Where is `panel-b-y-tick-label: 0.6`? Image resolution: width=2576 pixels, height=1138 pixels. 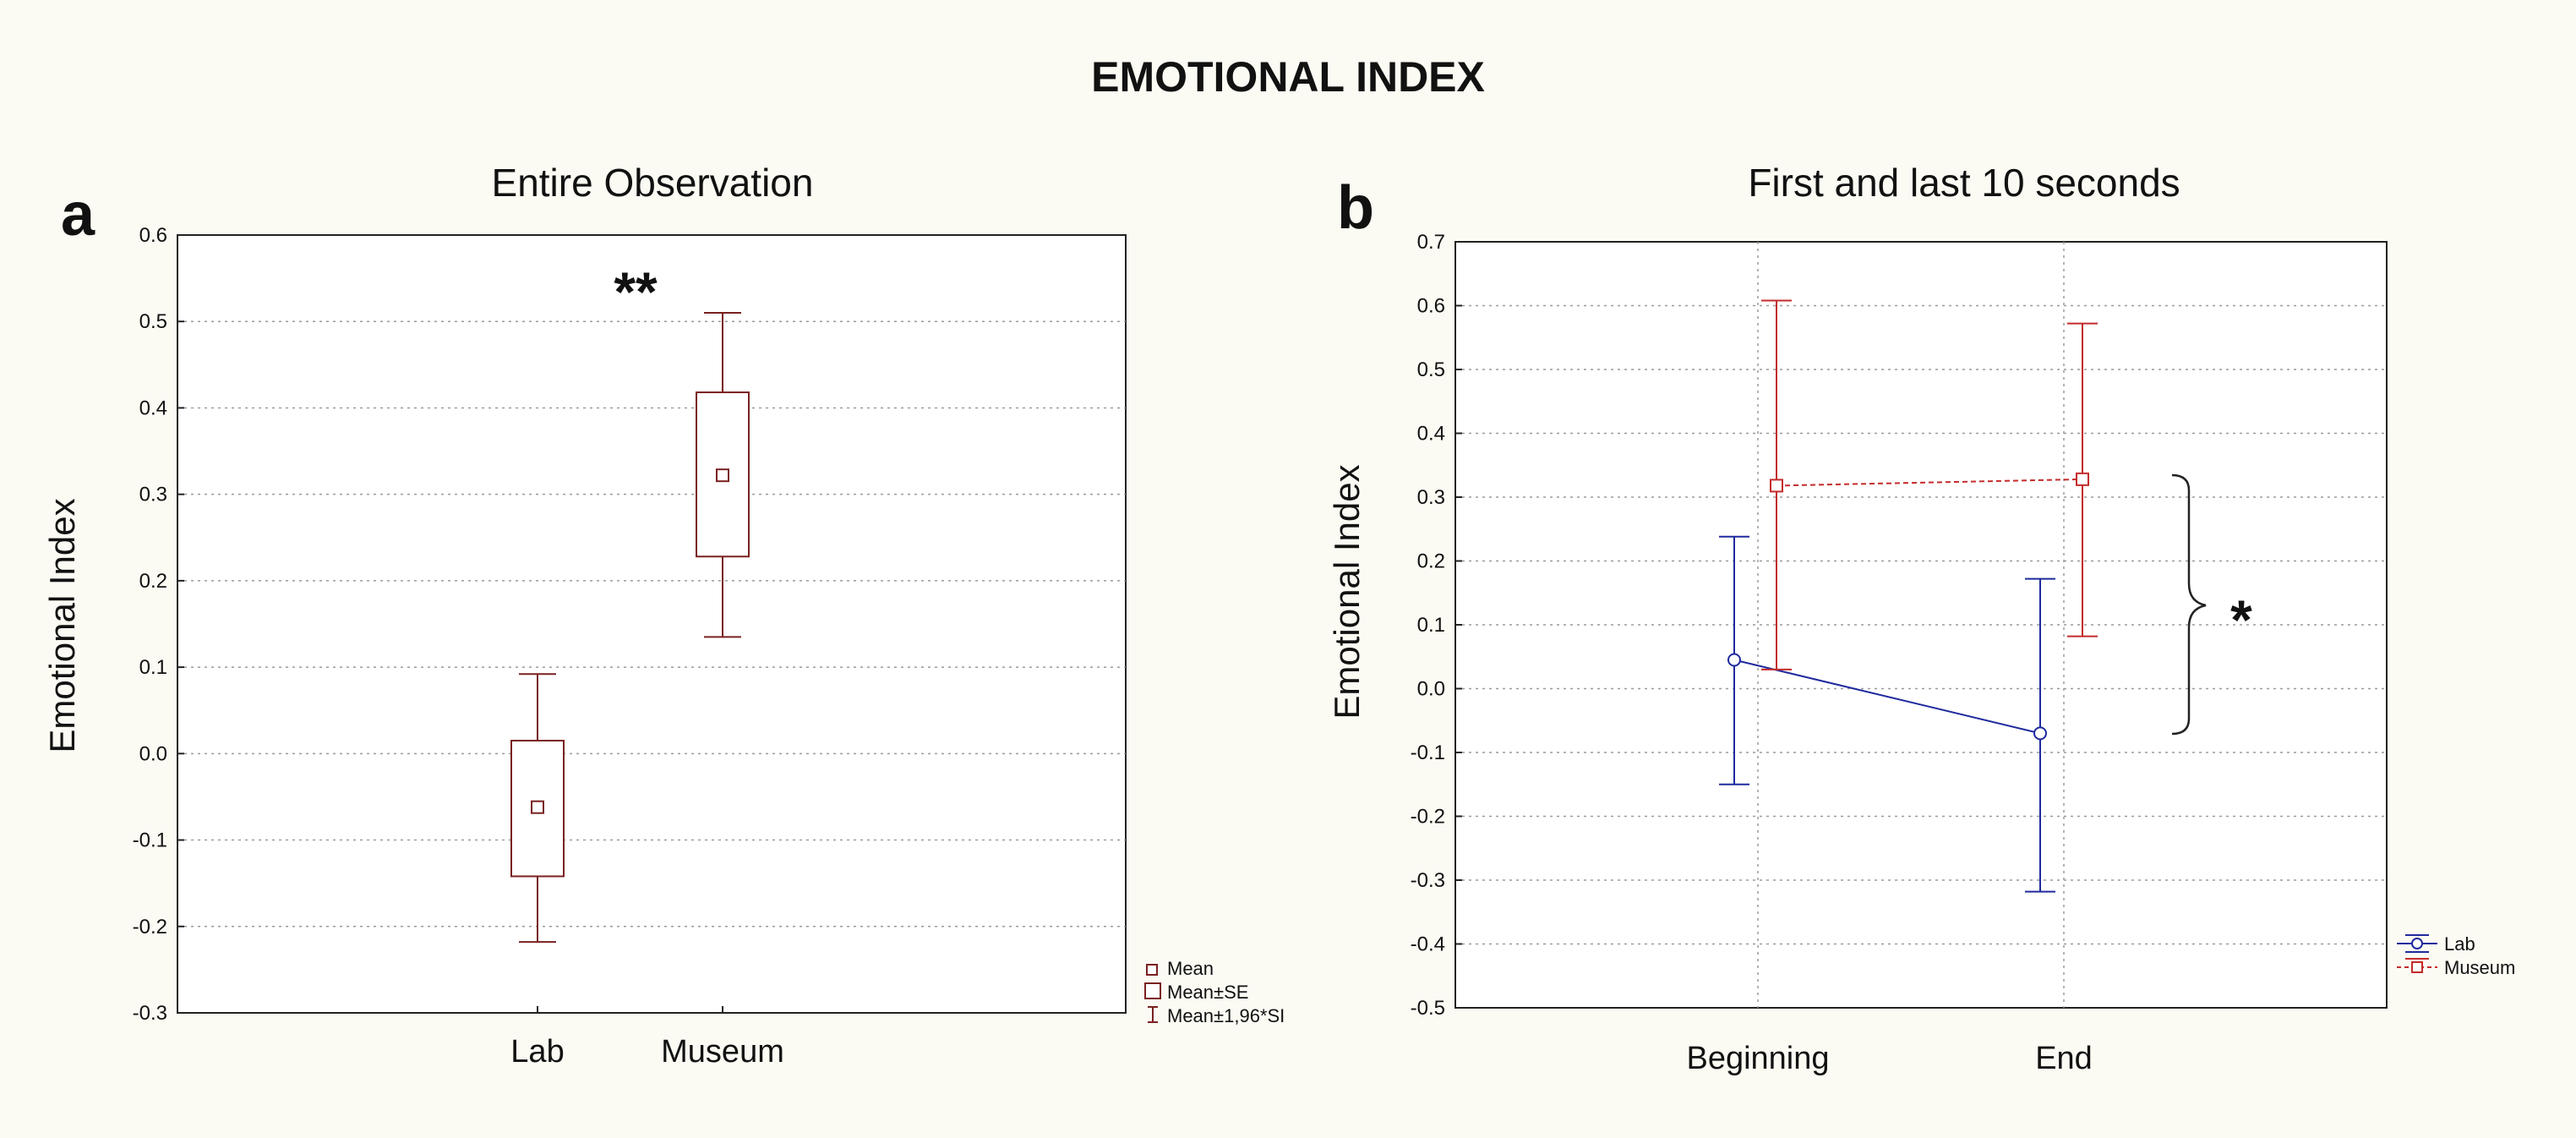
panel-b-y-tick-label: 0.6 is located at coordinates (1431, 306).